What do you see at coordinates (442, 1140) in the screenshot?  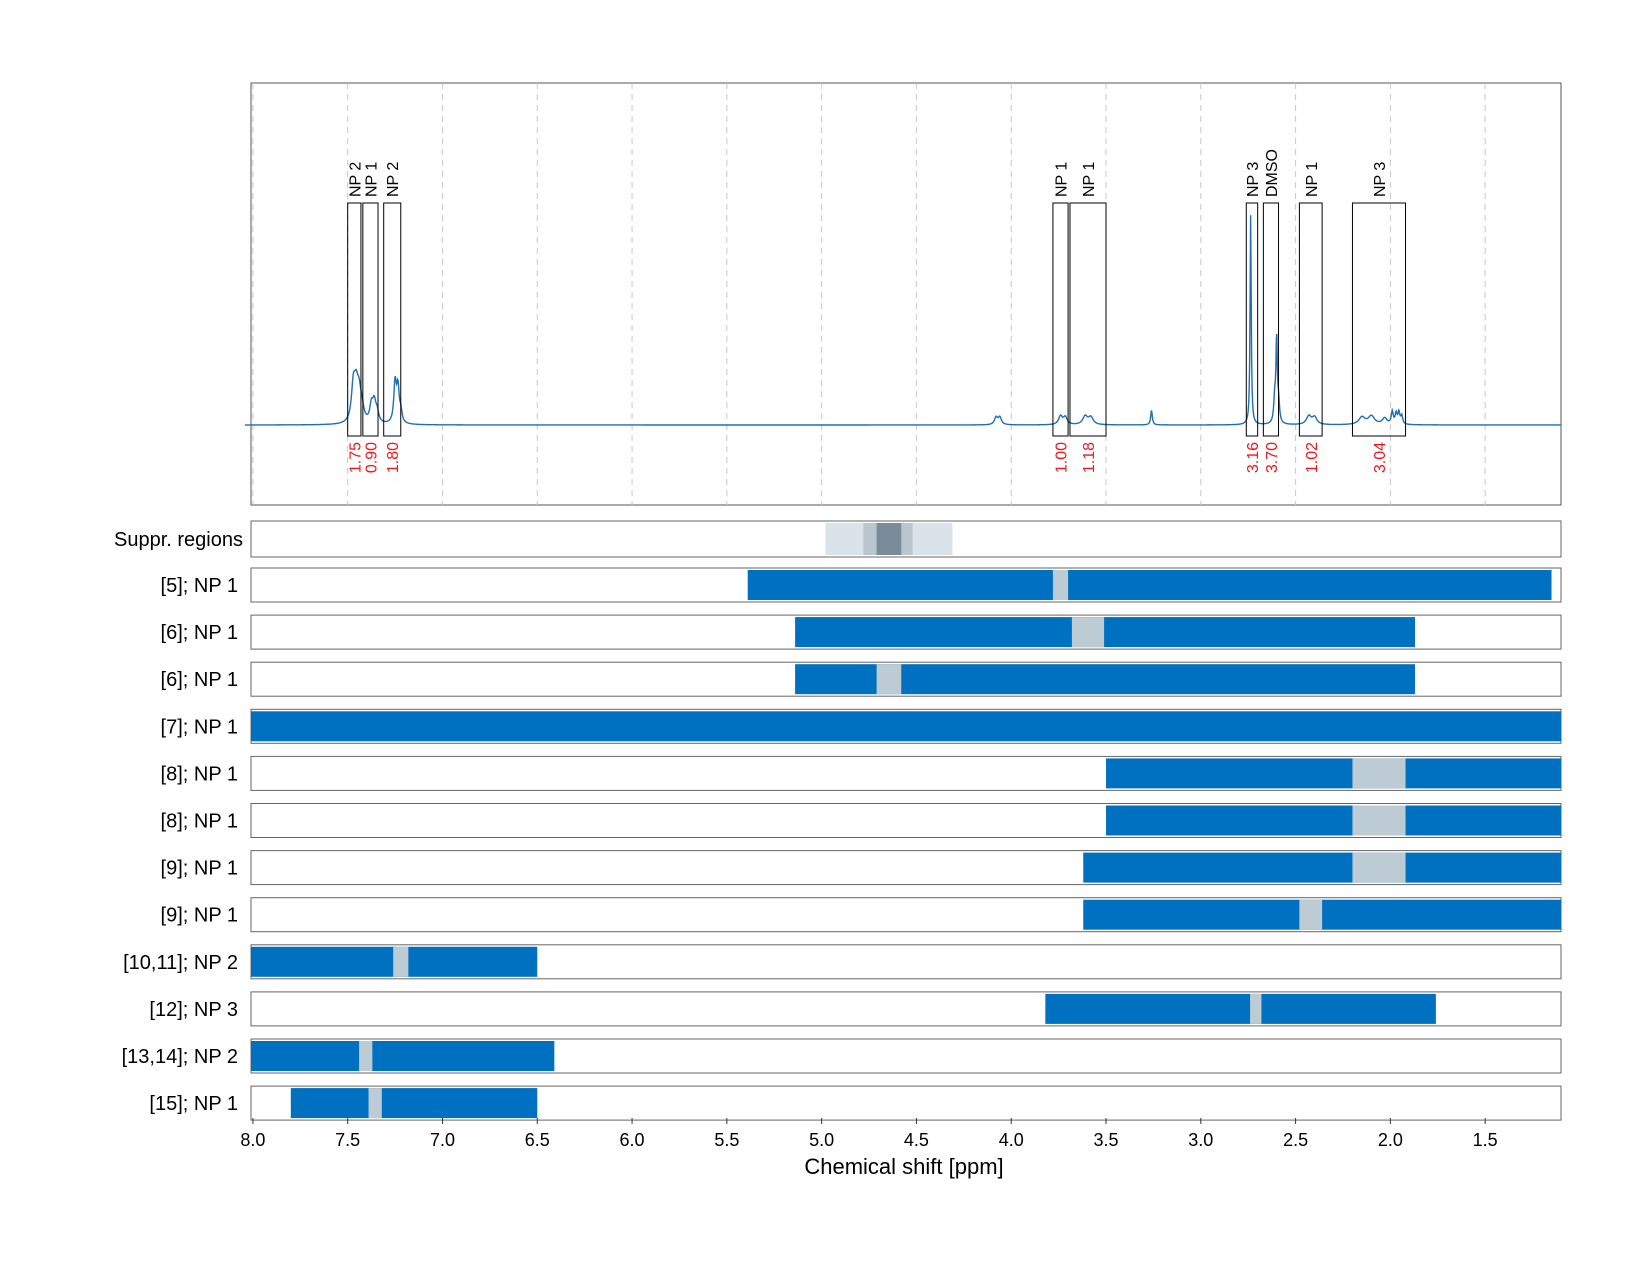 I see `x-tick-label-2: 7.0` at bounding box center [442, 1140].